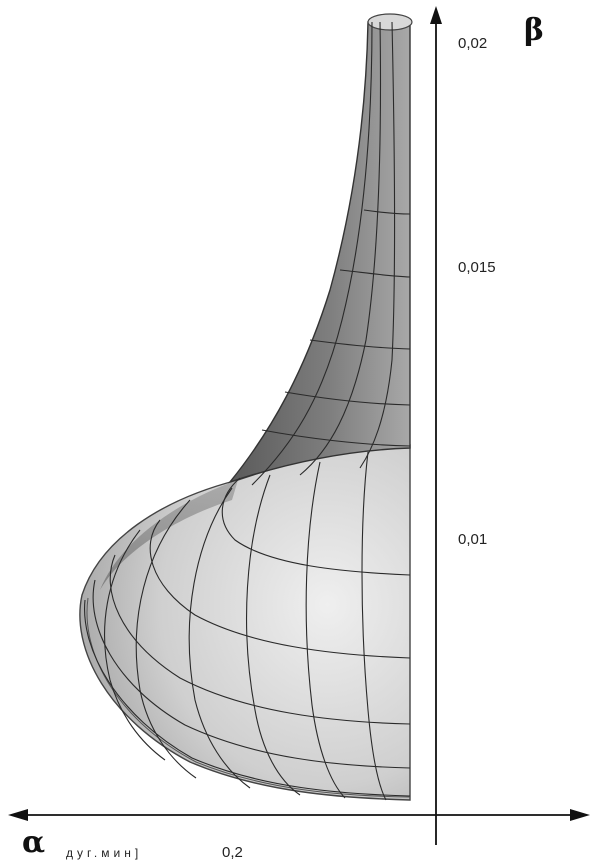 The width and height of the screenshot is (596, 861). Describe the element at coordinates (580, 815) in the screenshot. I see `alpha-axis-right-arrowhead` at that location.